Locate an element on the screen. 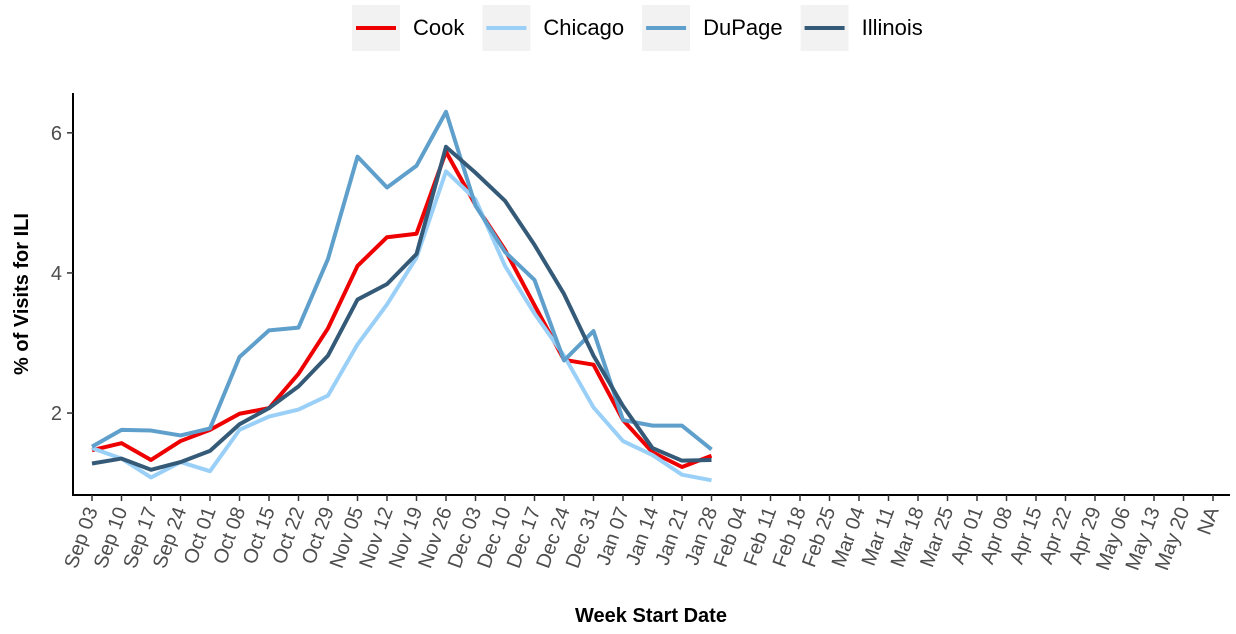 This screenshot has width=1236, height=634. y-axis-title: % of Visits for ILI is located at coordinates (22, 294).